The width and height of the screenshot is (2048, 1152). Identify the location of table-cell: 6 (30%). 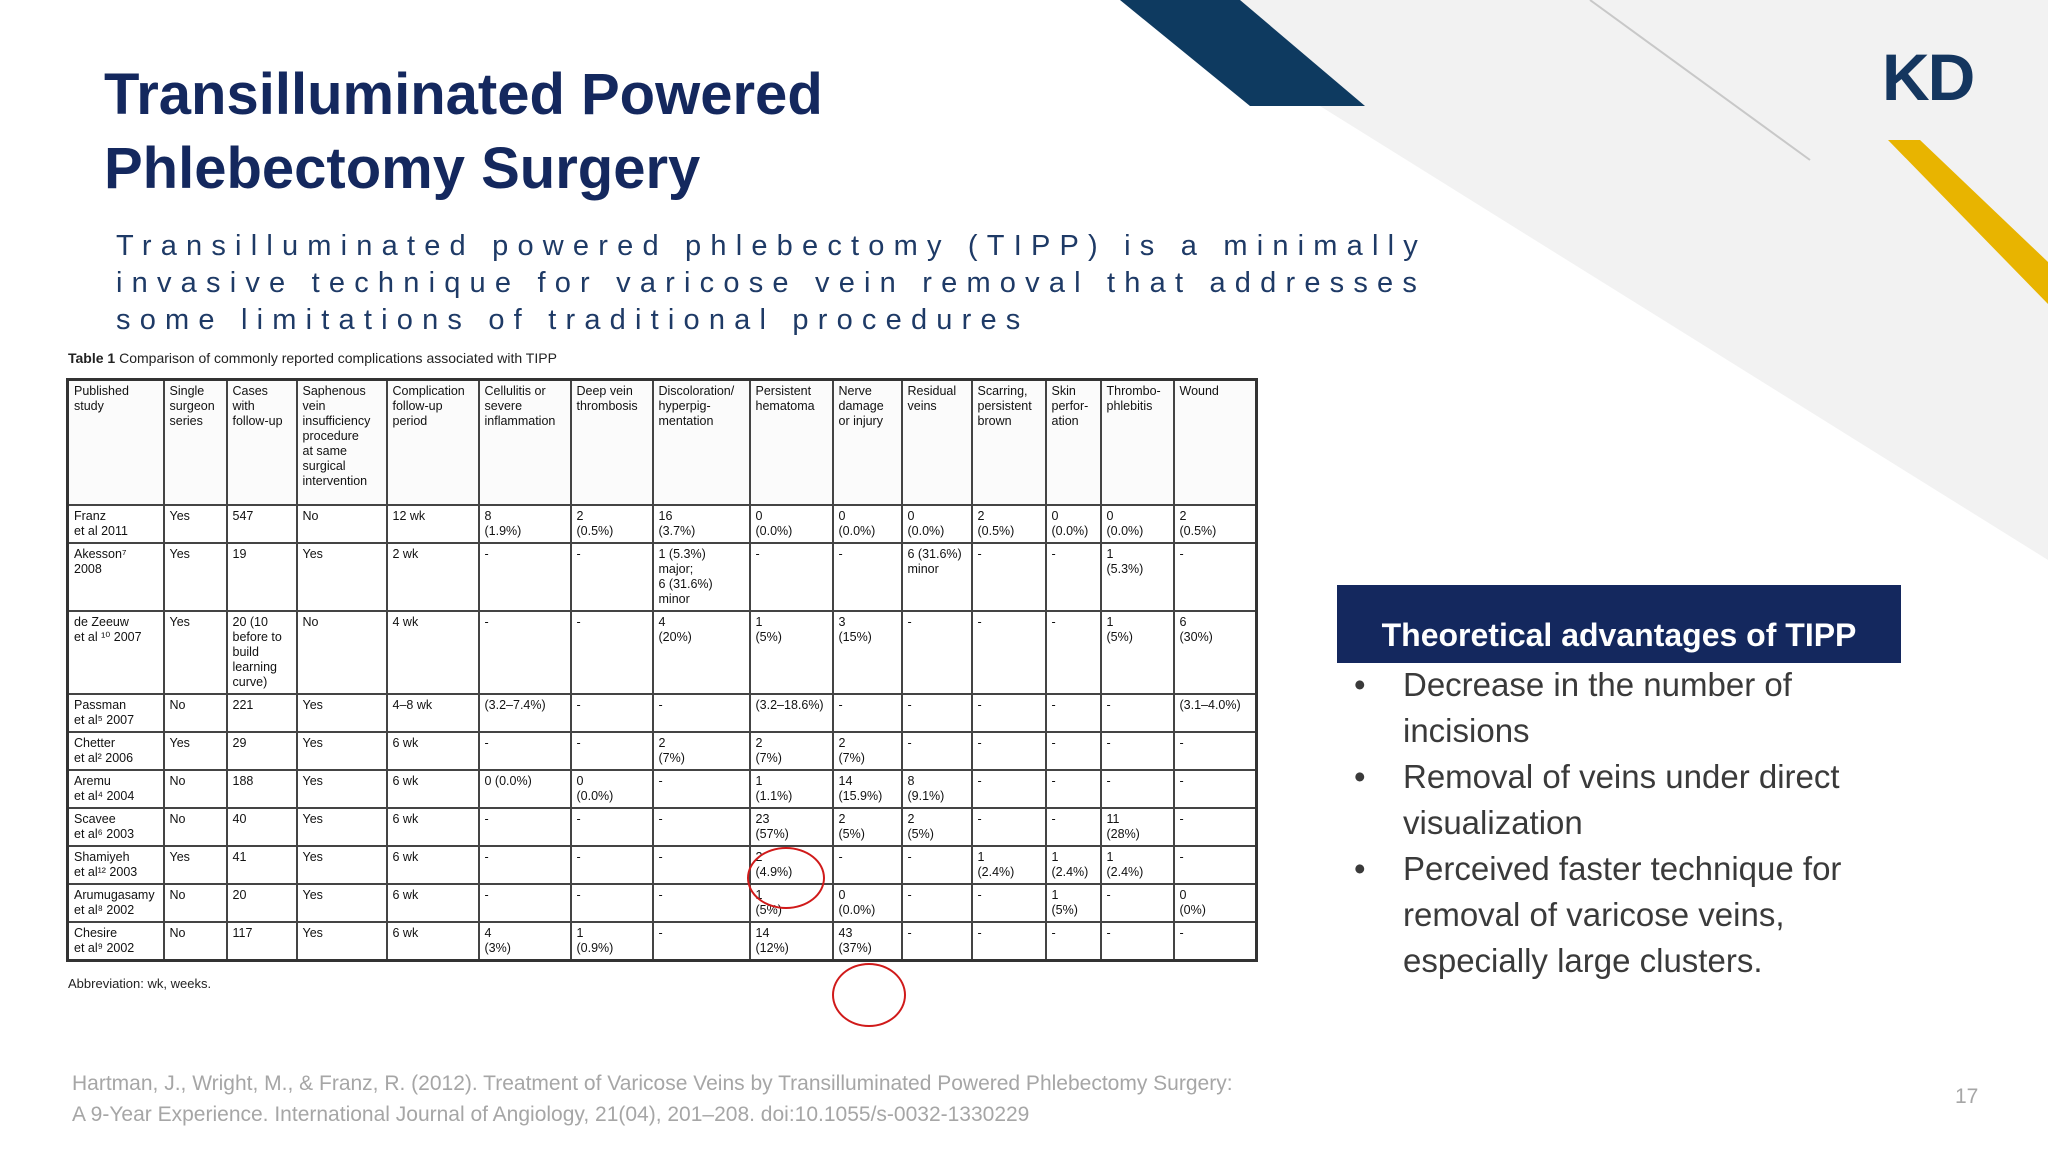
(1215, 652).